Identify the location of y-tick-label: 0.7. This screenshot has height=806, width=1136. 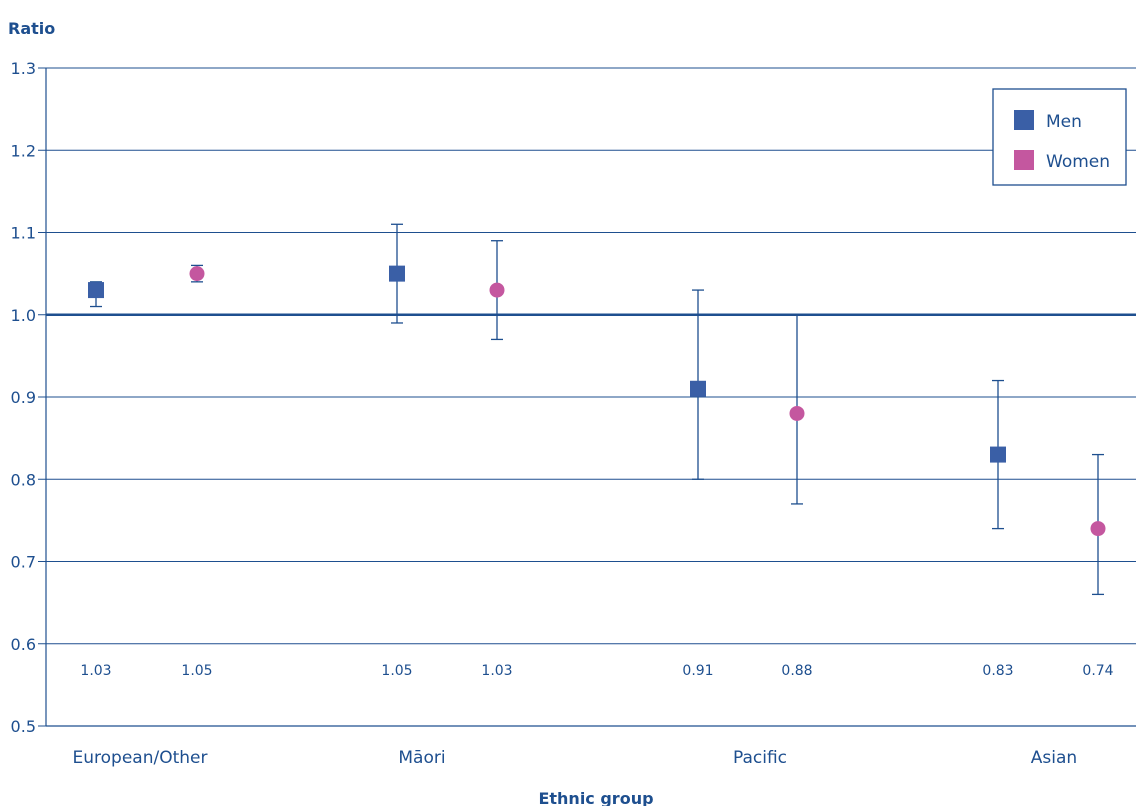
(23, 562).